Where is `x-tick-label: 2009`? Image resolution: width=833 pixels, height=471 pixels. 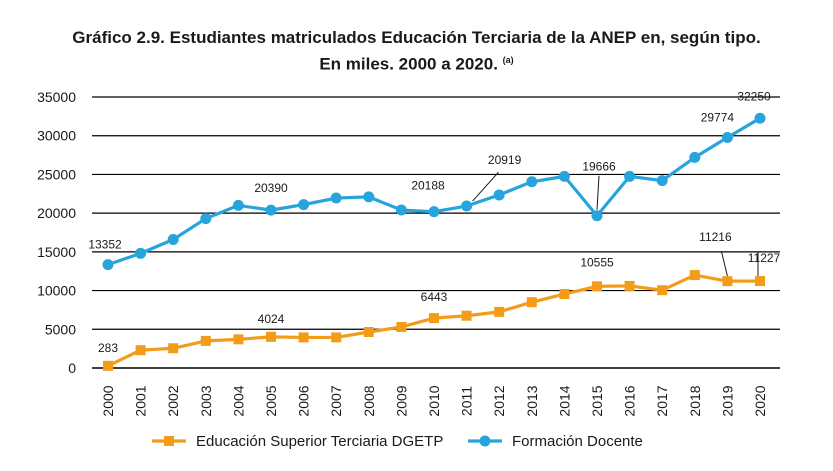 x-tick-label: 2009 is located at coordinates (401, 400).